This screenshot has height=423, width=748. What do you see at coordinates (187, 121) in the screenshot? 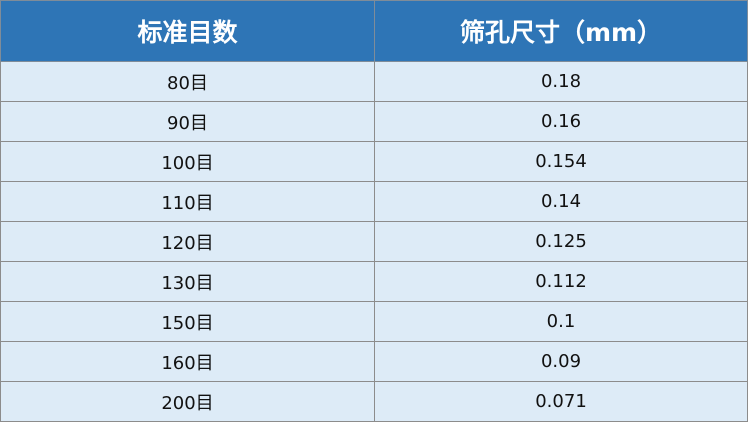
I see `mesh-cell: 90目` at bounding box center [187, 121].